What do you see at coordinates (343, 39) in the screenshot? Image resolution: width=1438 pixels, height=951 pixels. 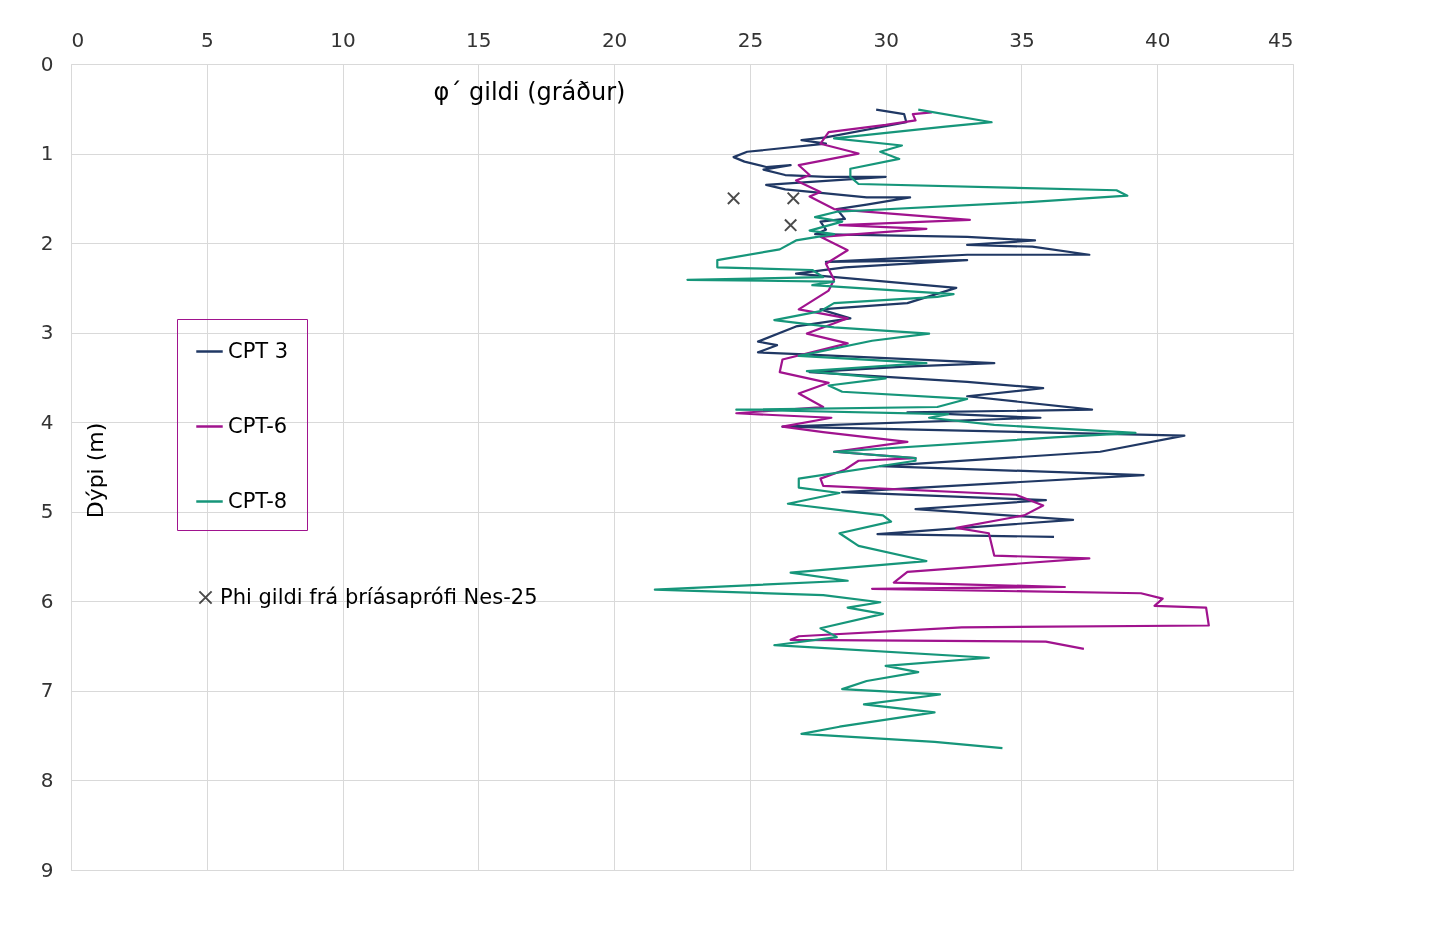 I see `x-tick-label: 10` at bounding box center [343, 39].